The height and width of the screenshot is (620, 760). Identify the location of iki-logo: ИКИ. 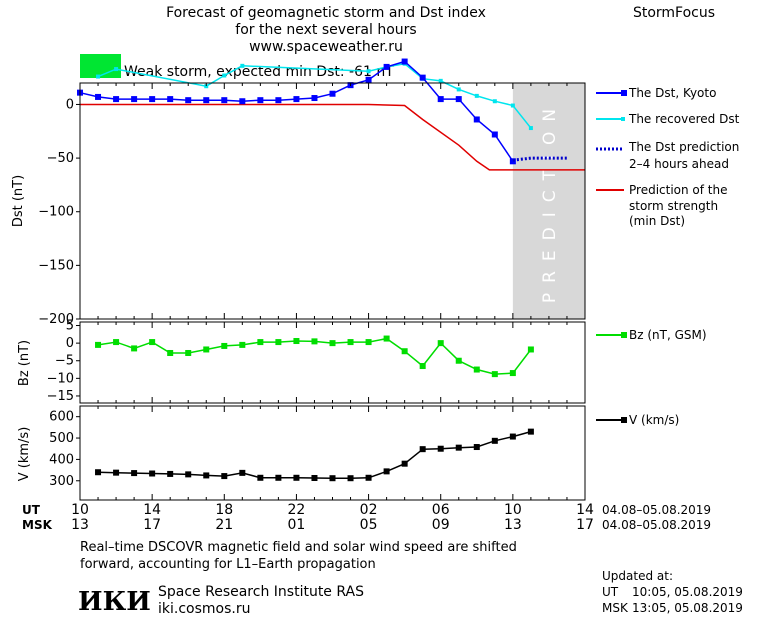
(114, 602).